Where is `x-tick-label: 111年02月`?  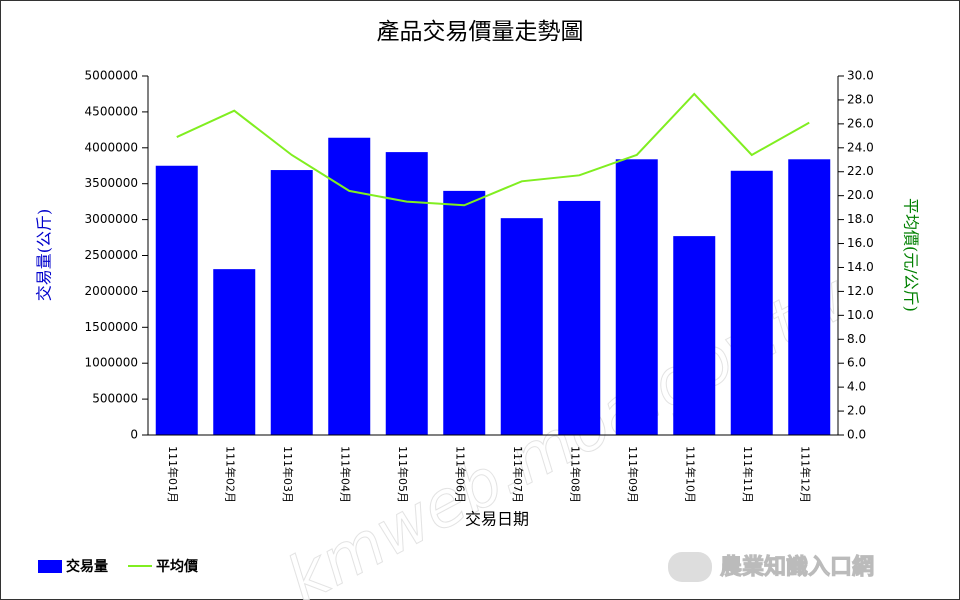 x-tick-label: 111年02月 is located at coordinates (230, 474).